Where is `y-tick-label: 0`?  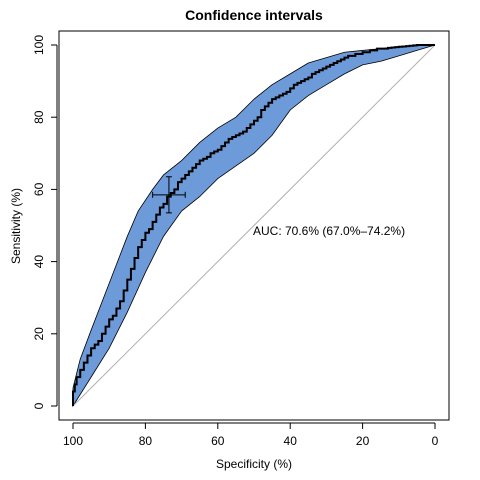
y-tick-label: 0 is located at coordinates (39, 405).